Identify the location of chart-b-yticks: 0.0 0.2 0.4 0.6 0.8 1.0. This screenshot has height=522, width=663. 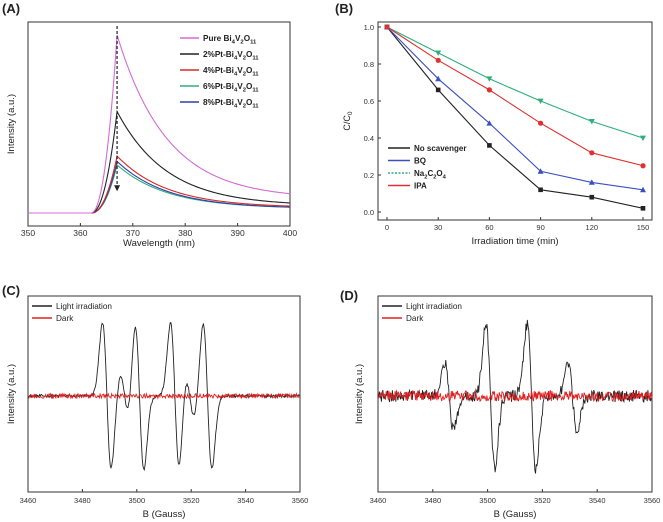
(372, 120).